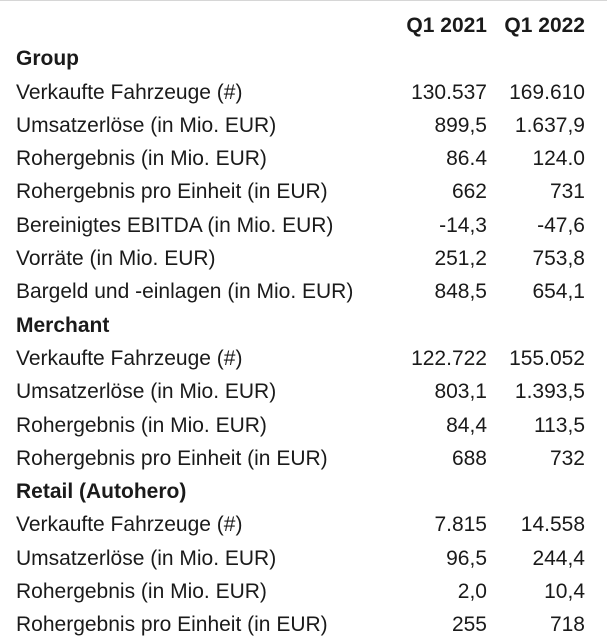  I want to click on row-value-q1-2022: 124.0, so click(558, 159).